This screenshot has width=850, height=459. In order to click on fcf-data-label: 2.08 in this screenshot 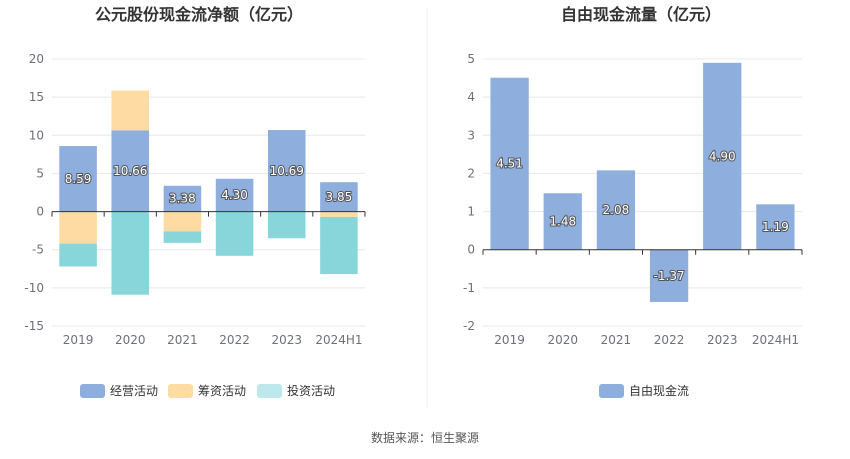, I will do `click(616, 210)`.